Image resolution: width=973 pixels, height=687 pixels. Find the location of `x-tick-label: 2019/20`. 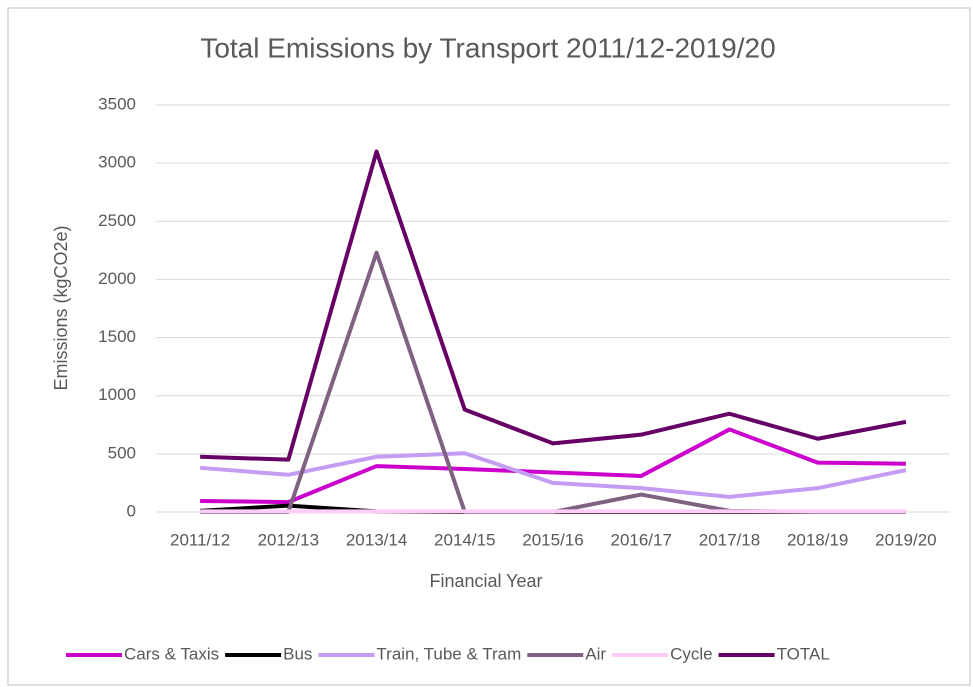

x-tick-label: 2019/20 is located at coordinates (905, 539).